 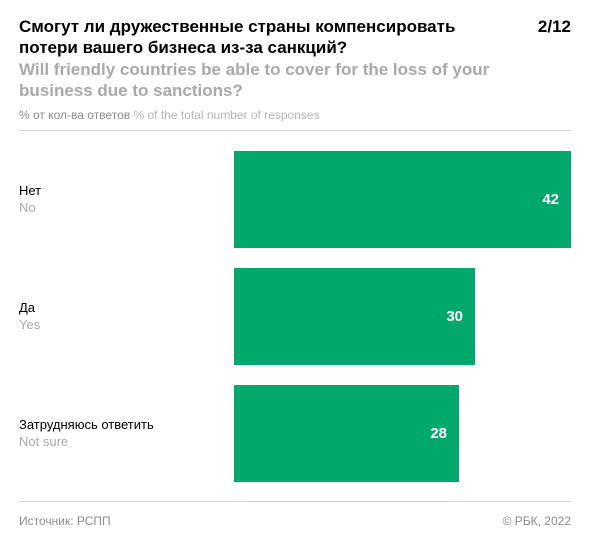 What do you see at coordinates (86, 424) in the screenshot?
I see `category-label-ru: Затрудняюсь ответить` at bounding box center [86, 424].